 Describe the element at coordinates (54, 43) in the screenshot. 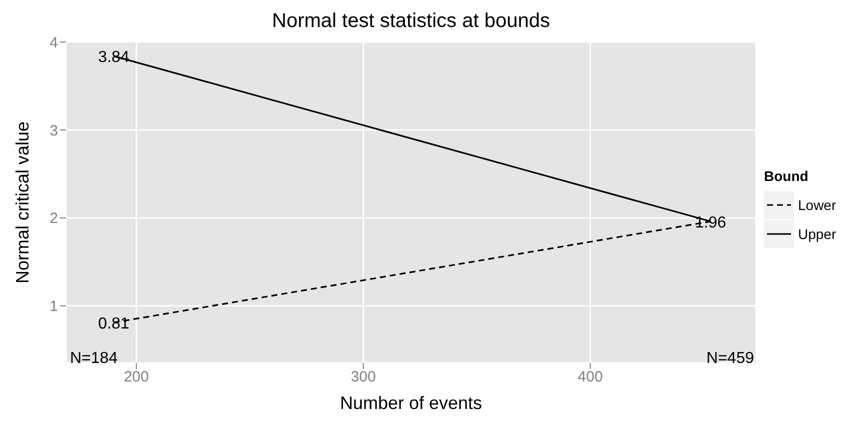

I see `y-tick-label: 4` at that location.